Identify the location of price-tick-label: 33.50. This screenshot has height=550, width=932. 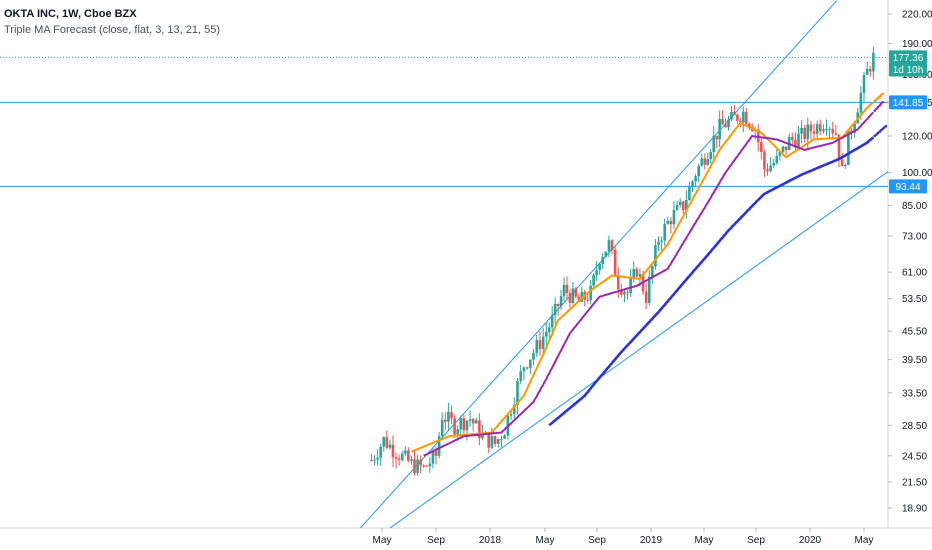
(914, 393).